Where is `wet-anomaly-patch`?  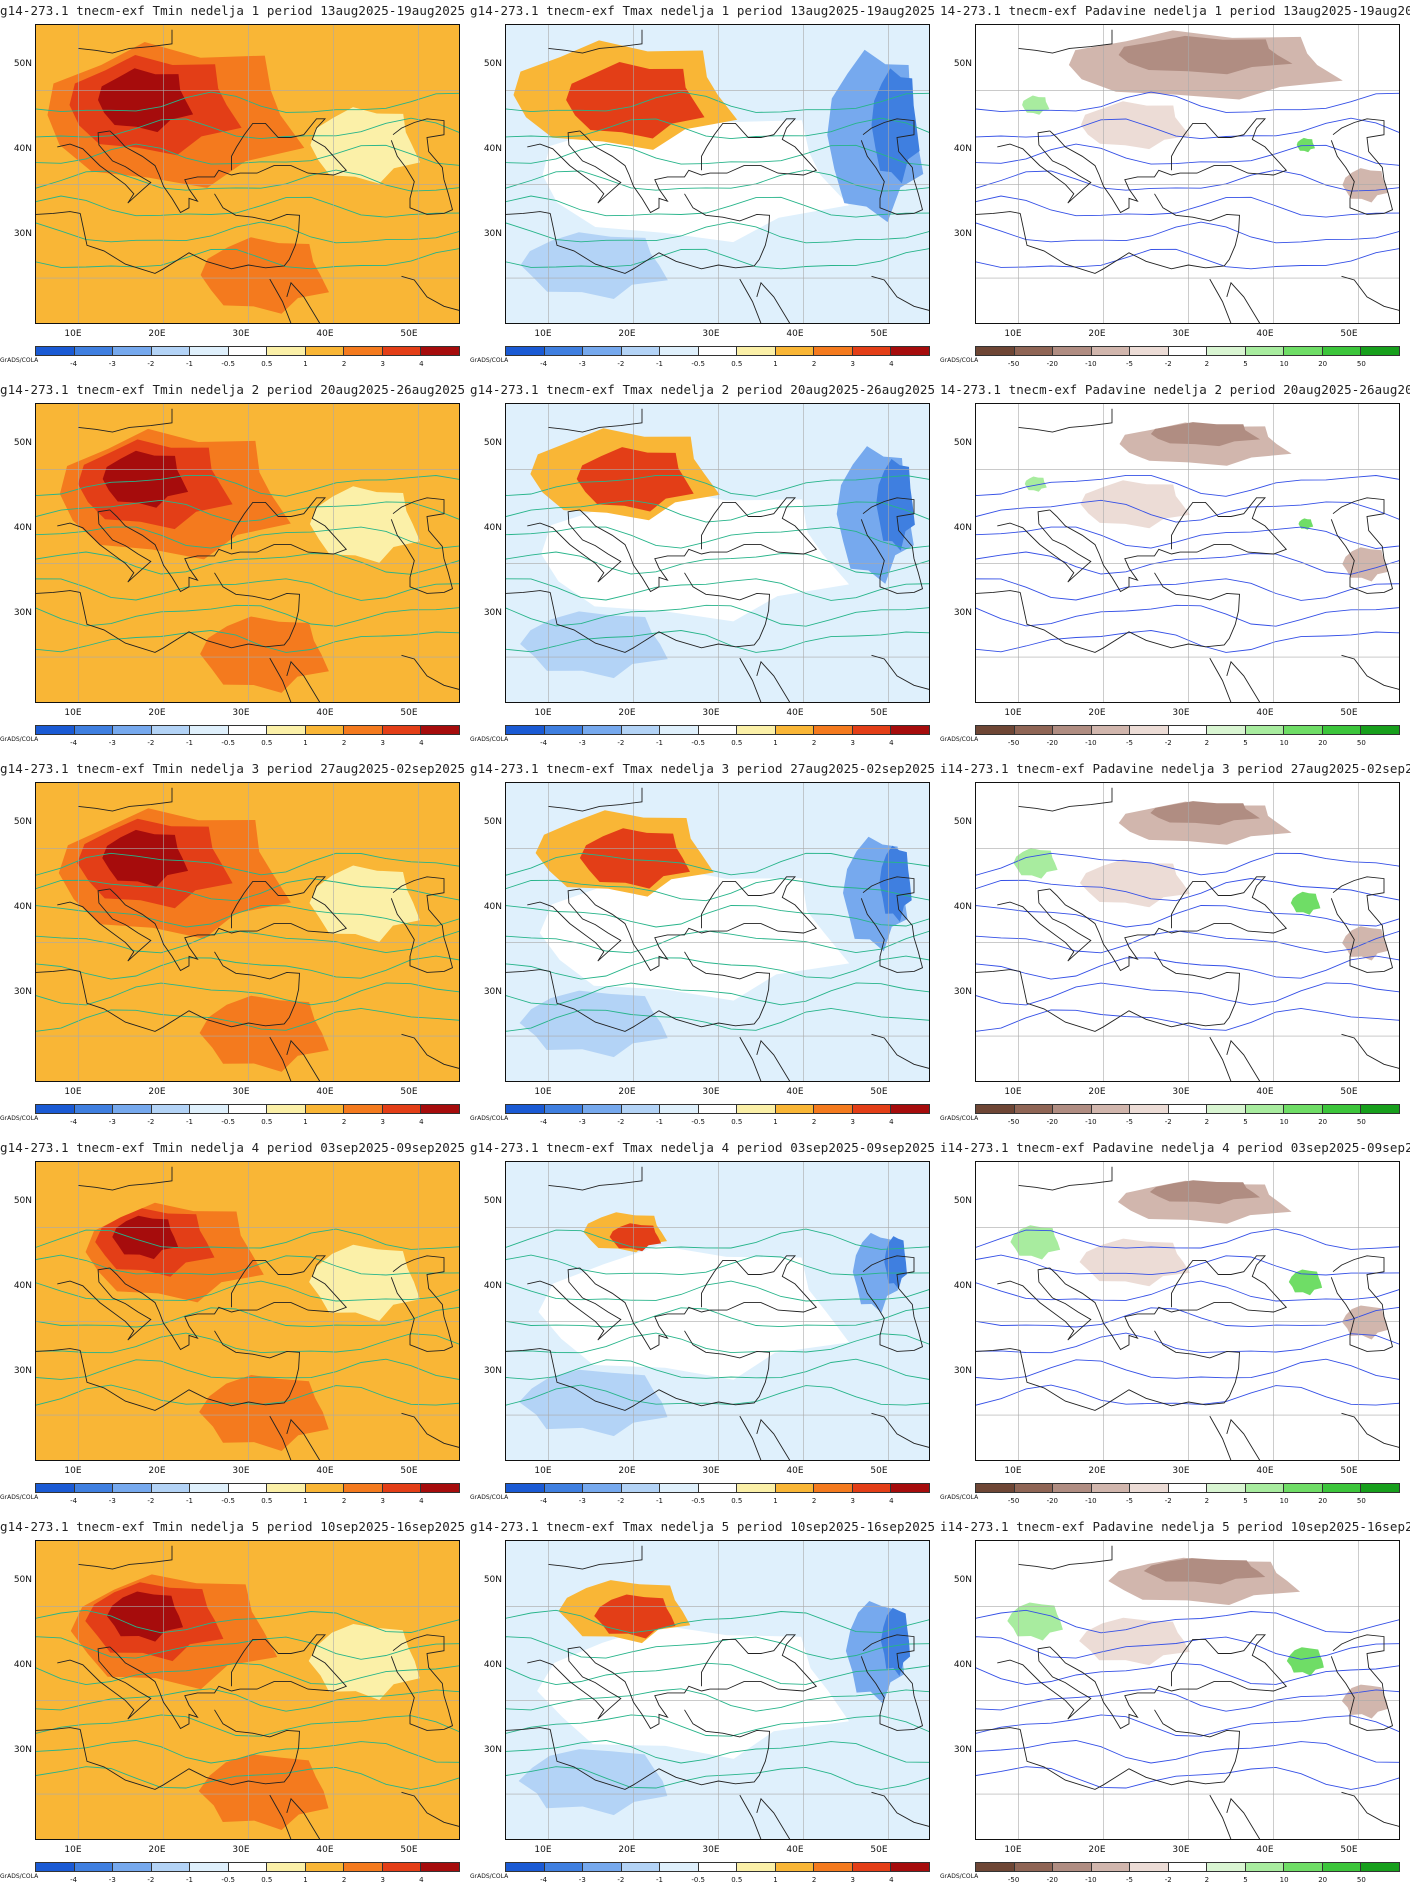 wet-anomaly-patch is located at coordinates (1305, 903).